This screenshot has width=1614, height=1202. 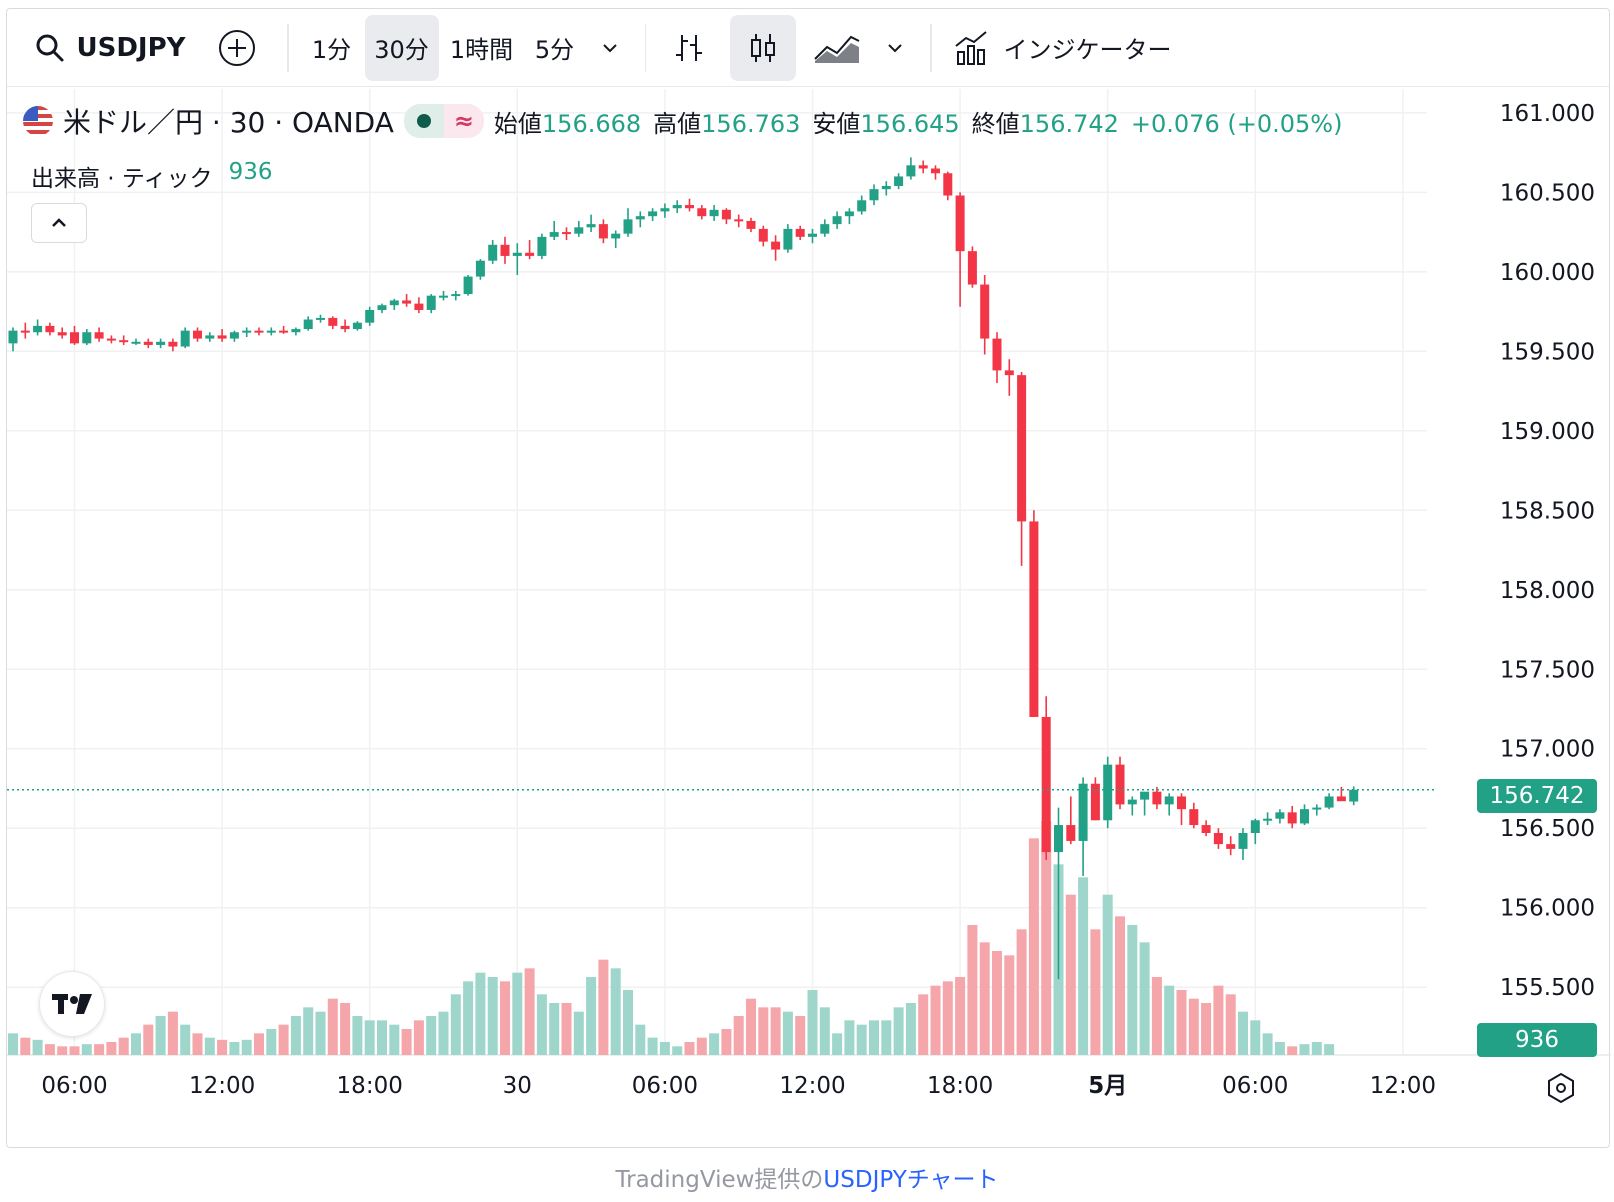 I want to click on collapse-legend-button, so click(x=59, y=223).